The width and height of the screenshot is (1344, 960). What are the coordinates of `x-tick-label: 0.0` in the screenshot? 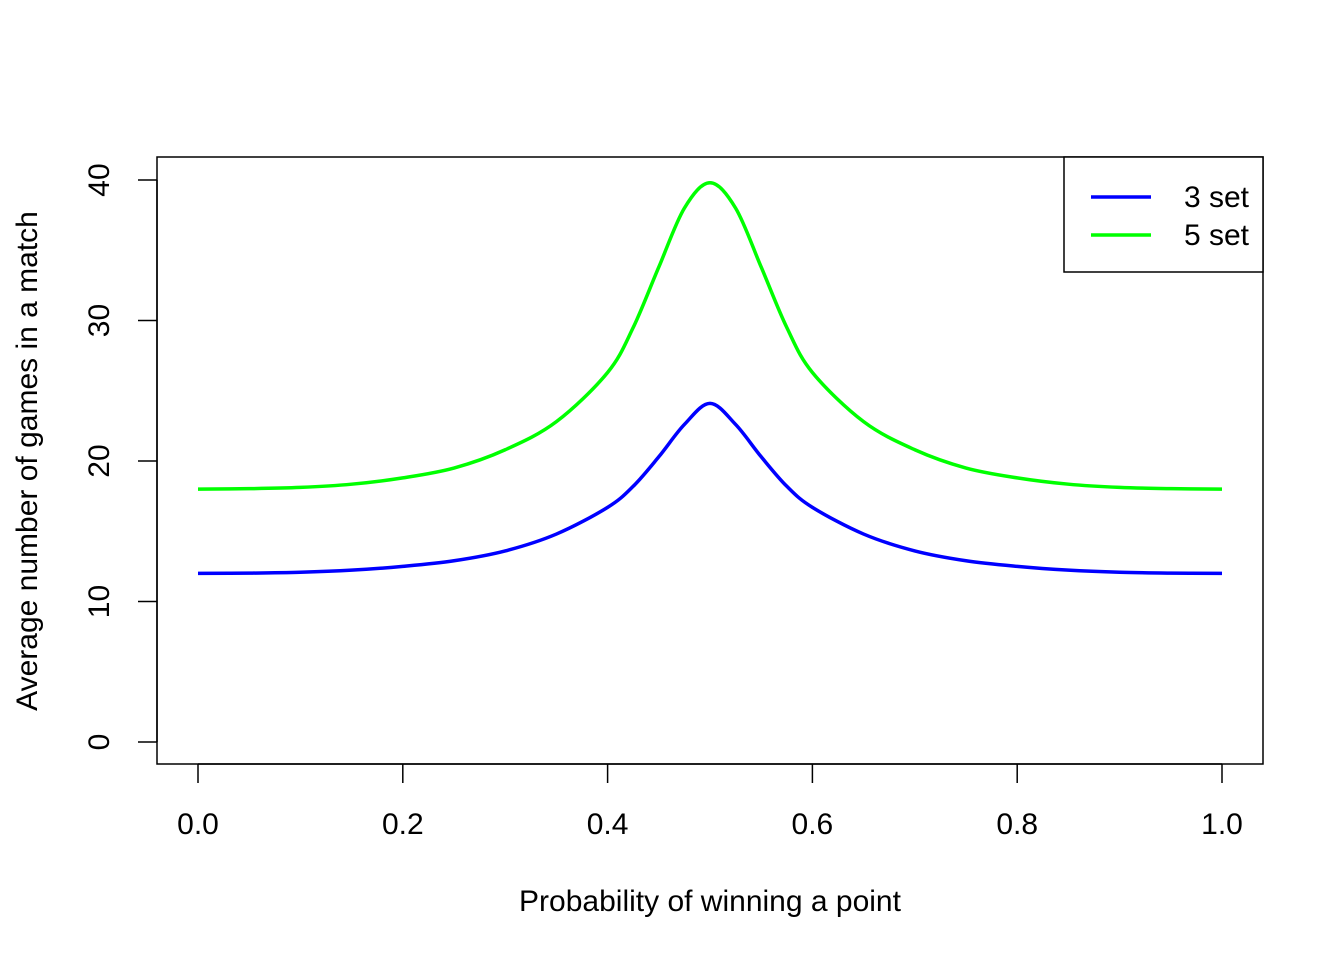 It's located at (198, 824).